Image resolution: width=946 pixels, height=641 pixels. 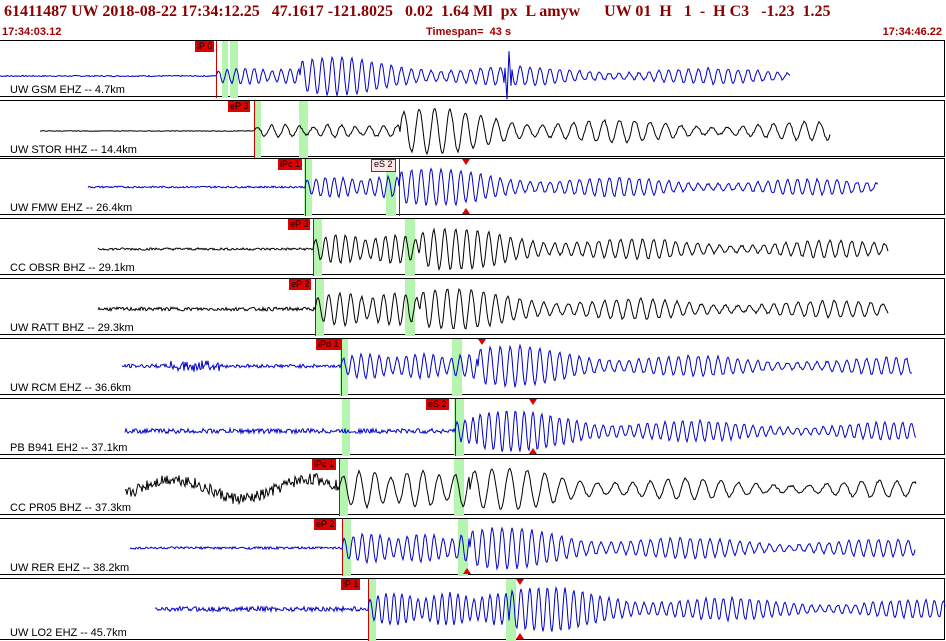 What do you see at coordinates (469, 32) in the screenshot?
I see `timespan-label: Timespan= 43 s` at bounding box center [469, 32].